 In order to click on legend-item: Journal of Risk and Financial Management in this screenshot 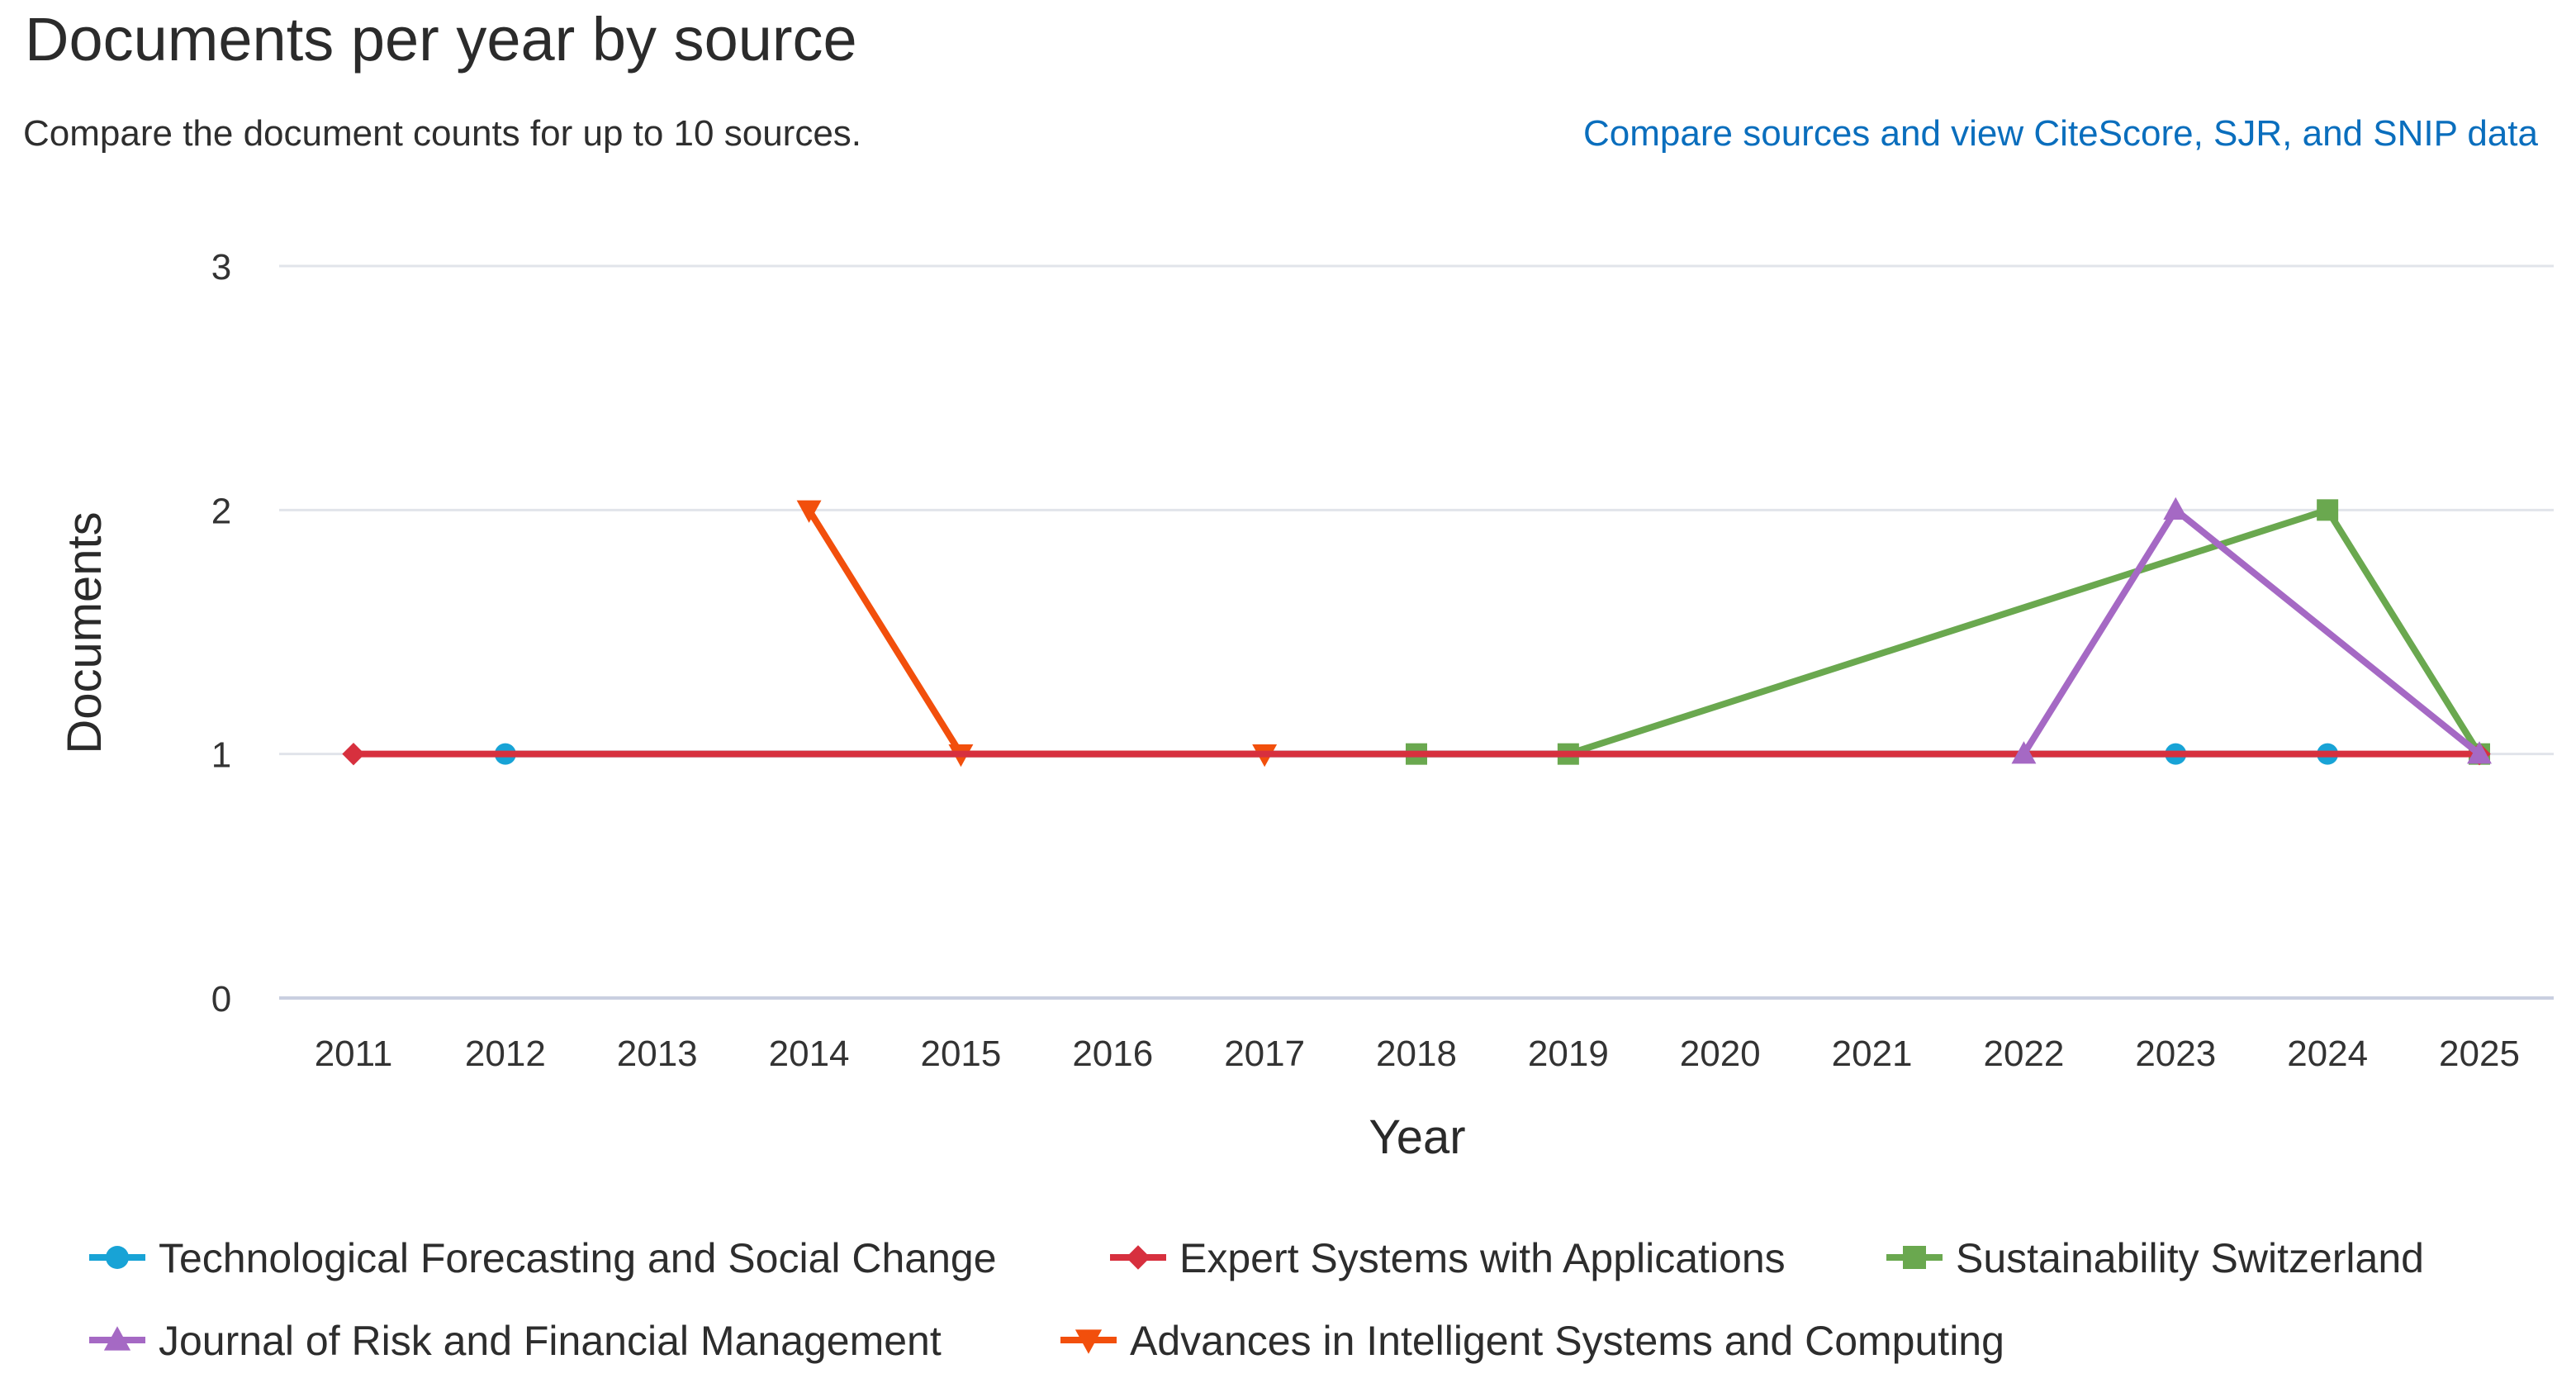, I will do `click(515, 1341)`.